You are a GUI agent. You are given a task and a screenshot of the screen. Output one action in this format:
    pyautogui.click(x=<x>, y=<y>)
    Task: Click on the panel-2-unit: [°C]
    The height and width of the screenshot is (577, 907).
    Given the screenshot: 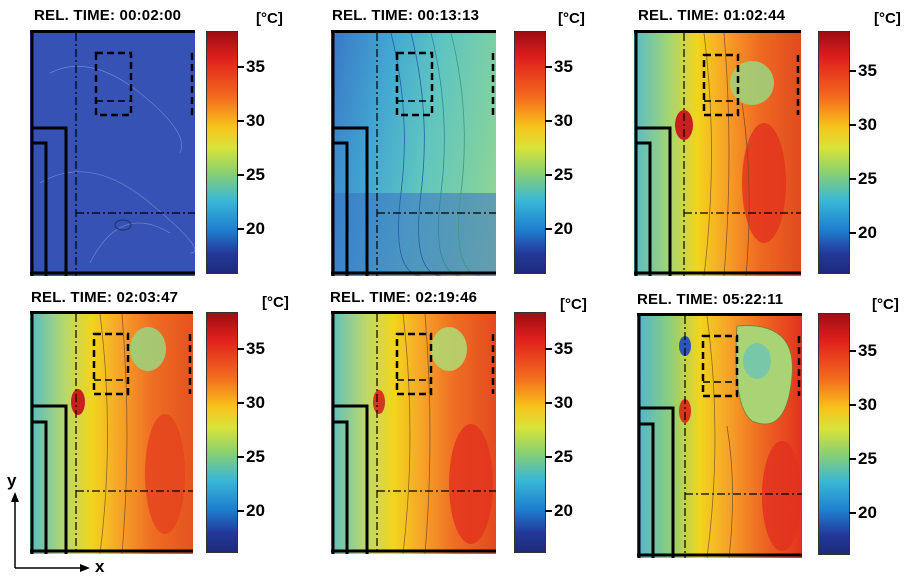 What is the action you would take?
    pyautogui.click(x=571, y=18)
    